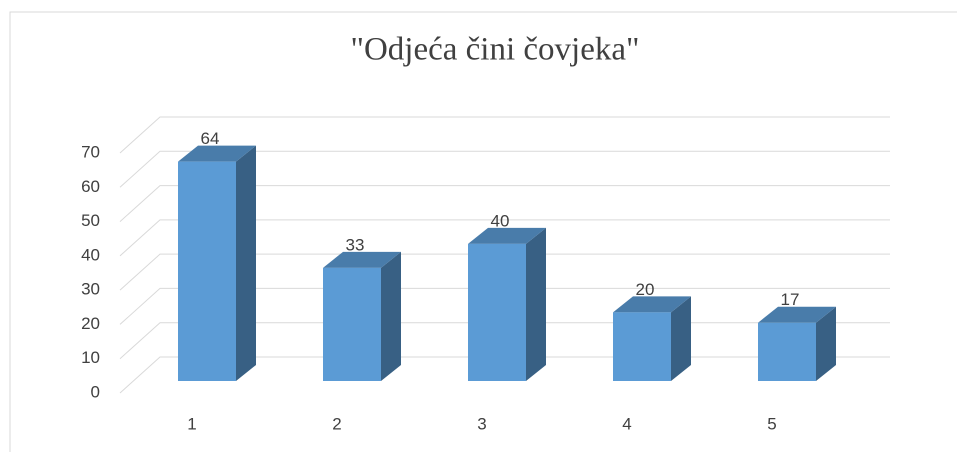 The image size is (957, 452). Describe the element at coordinates (210, 138) in the screenshot. I see `data-label: 64` at that location.